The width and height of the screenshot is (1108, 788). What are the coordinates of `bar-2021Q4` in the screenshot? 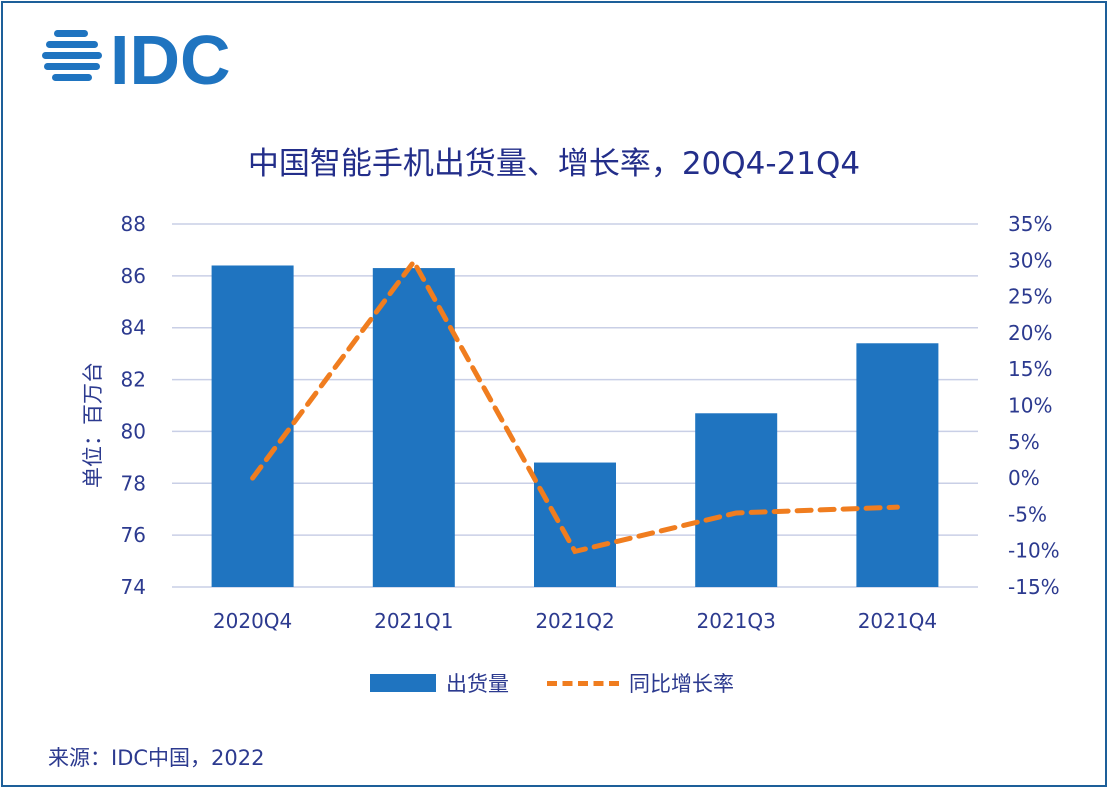 It's located at (897, 465).